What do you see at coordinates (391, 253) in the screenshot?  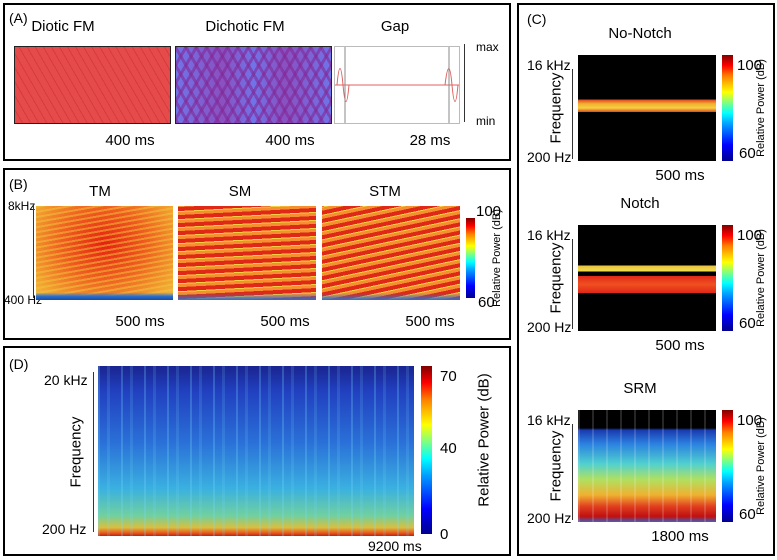 I see `stm-spectrogram` at bounding box center [391, 253].